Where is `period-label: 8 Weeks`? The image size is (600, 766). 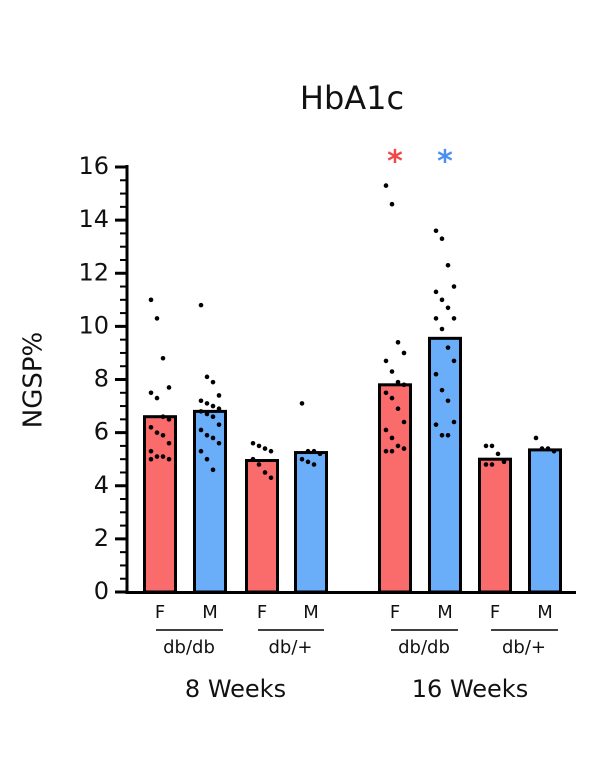 period-label: 8 Weeks is located at coordinates (235, 689).